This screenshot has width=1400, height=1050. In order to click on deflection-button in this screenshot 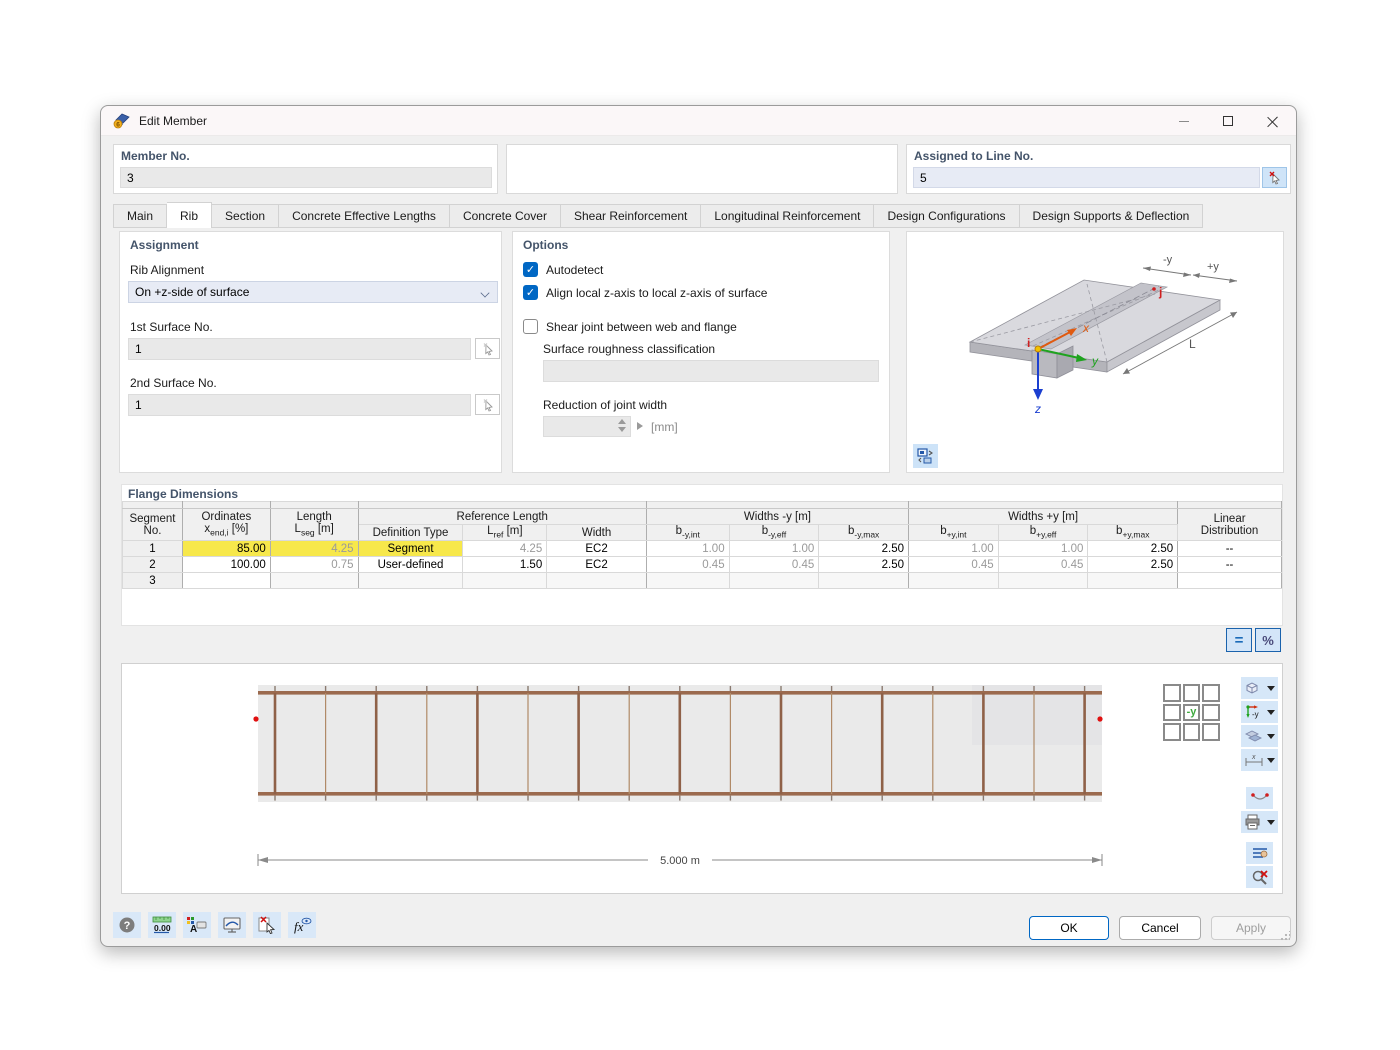, I will do `click(1259, 798)`.